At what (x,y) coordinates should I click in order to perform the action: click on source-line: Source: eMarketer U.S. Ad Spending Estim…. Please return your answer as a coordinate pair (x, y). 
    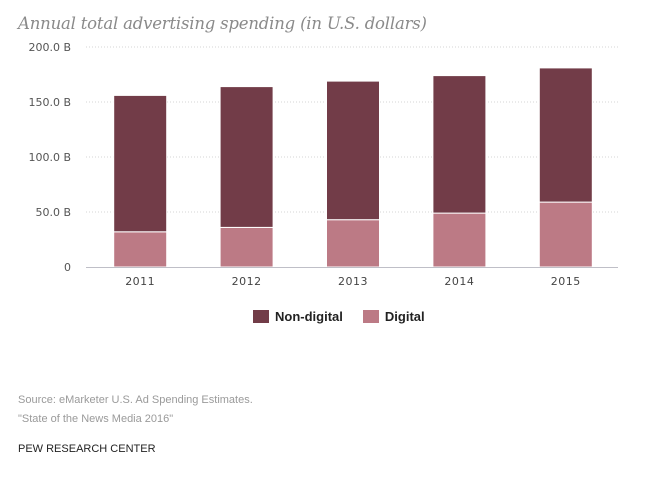
    Looking at the image, I should click on (135, 400).